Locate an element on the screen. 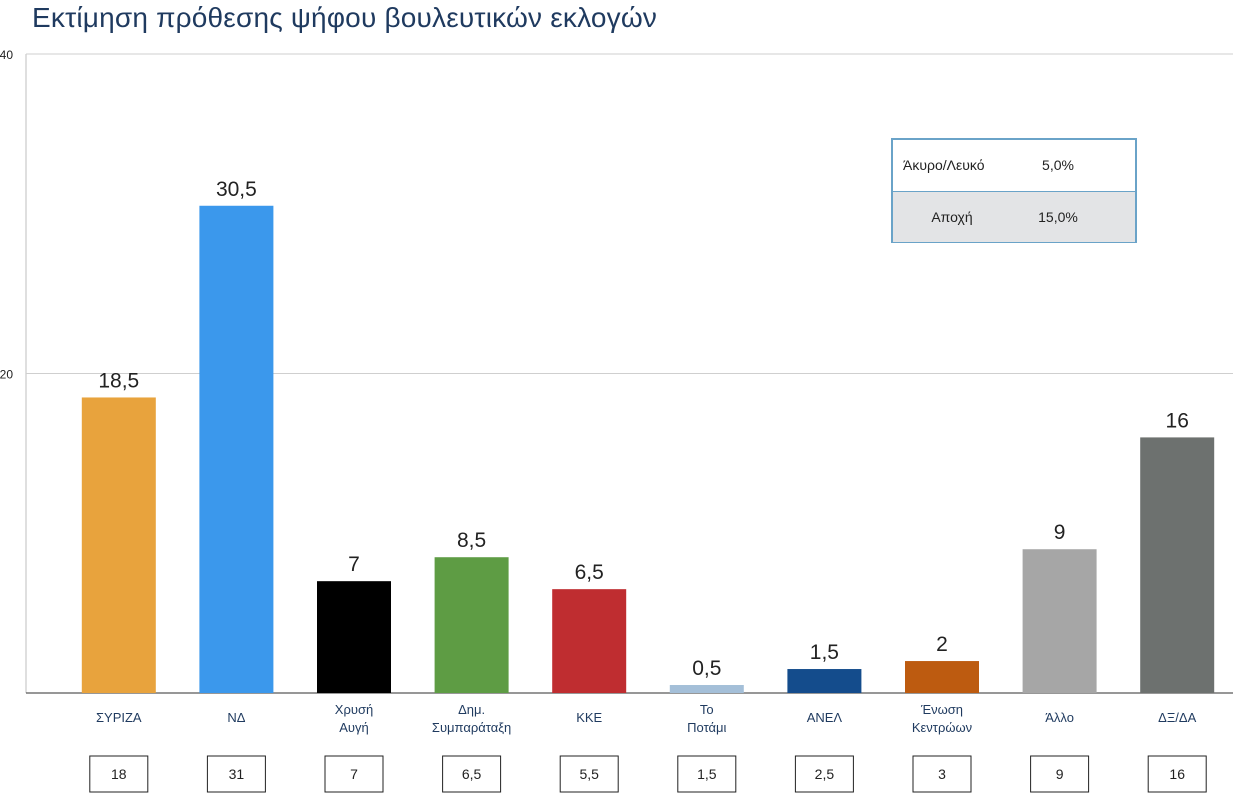 The height and width of the screenshot is (808, 1233). comparison-value: 18 is located at coordinates (119, 774).